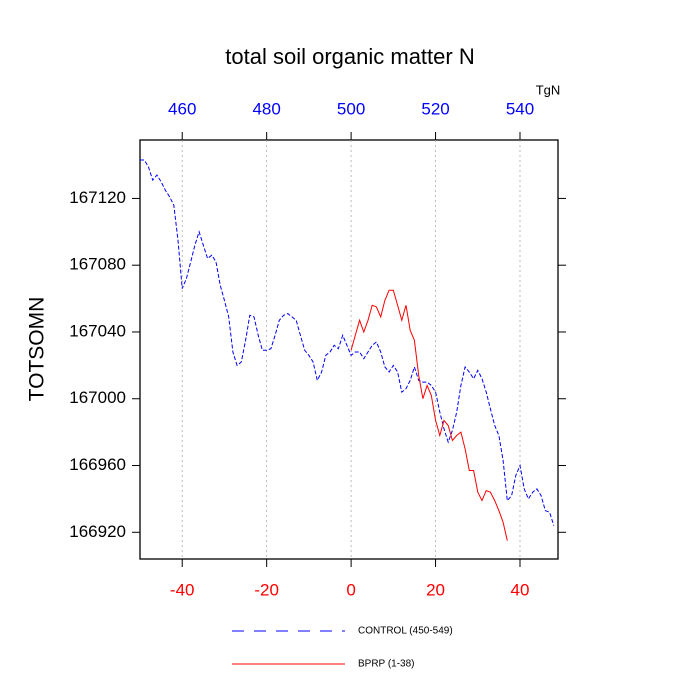 This screenshot has width=700, height=700. What do you see at coordinates (182, 108) in the screenshot?
I see `x2-tick-label: 460` at bounding box center [182, 108].